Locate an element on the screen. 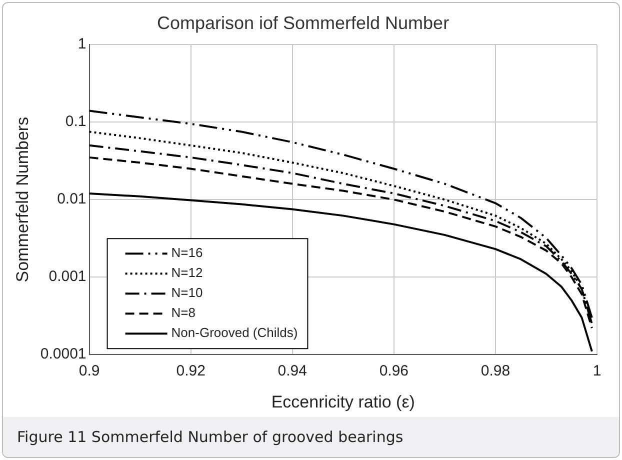 The width and height of the screenshot is (622, 460). legend-label: Non-Grooved (Childs) is located at coordinates (234, 332).